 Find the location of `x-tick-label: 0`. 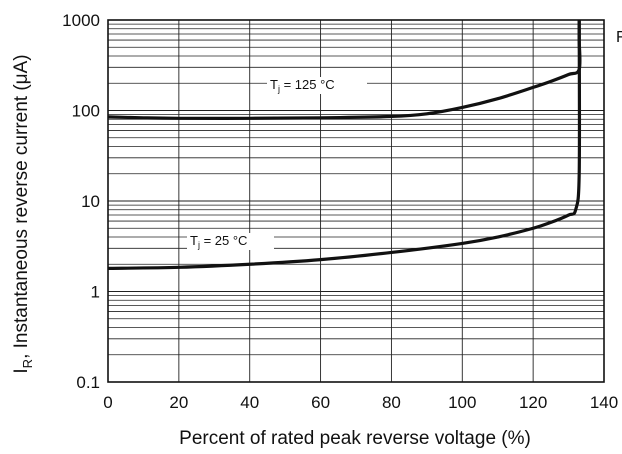

x-tick-label: 0 is located at coordinates (107, 402).